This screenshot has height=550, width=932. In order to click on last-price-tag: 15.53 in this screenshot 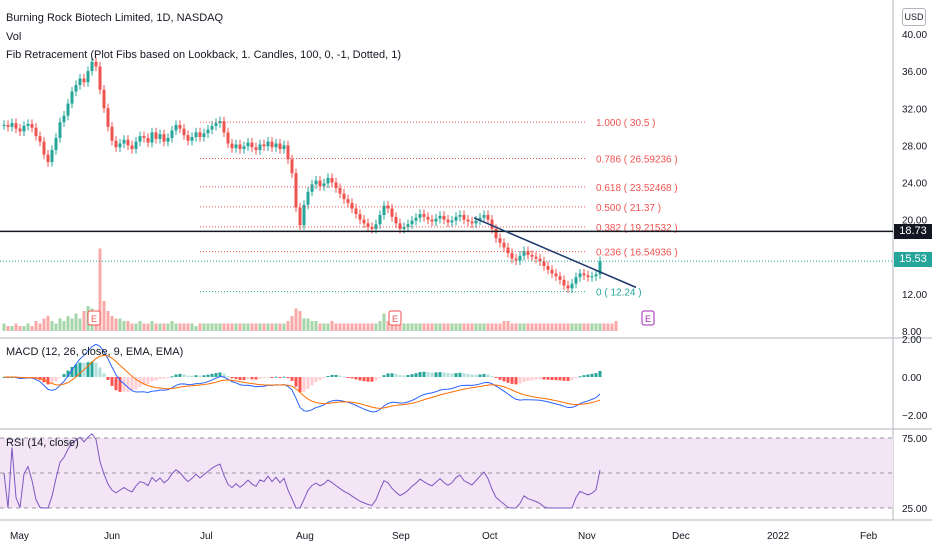, I will do `click(913, 259)`.